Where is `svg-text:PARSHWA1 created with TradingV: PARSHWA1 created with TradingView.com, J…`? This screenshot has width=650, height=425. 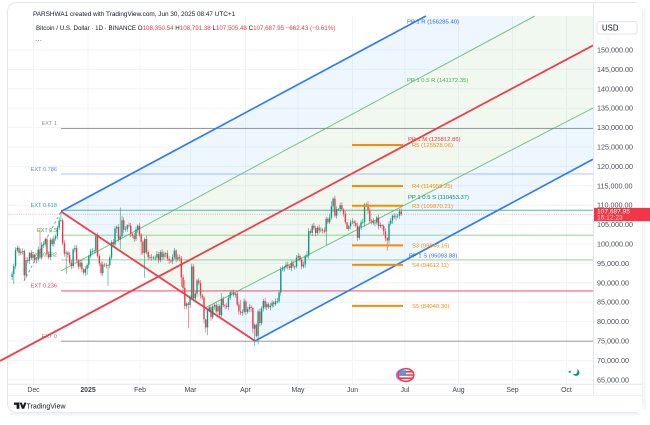 svg-text:PARSHWA1 created with TradingV: PARSHWA1 created with TradingView.com, J… is located at coordinates (134, 14).